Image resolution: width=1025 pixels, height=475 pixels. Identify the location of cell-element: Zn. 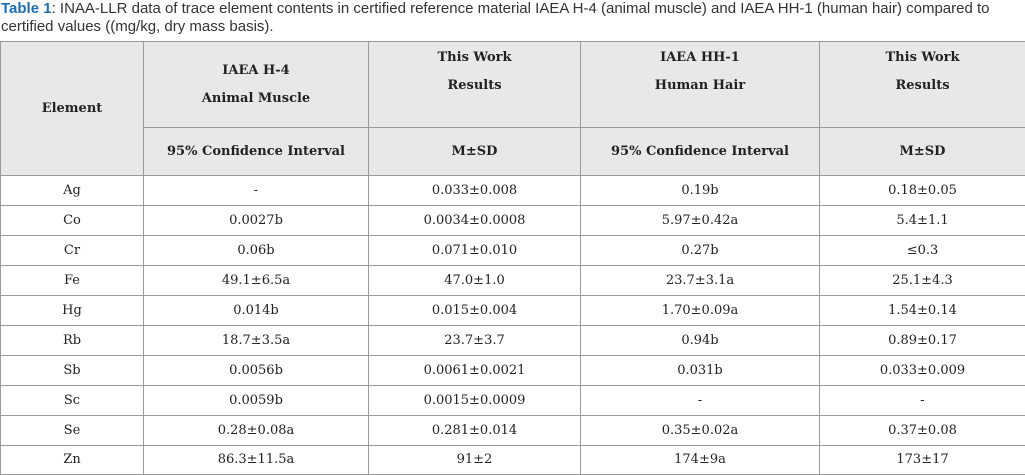
(72, 460).